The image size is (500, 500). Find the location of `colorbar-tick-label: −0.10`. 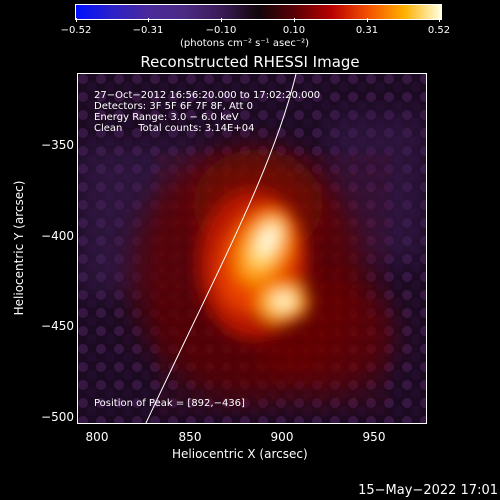

colorbar-tick-label: −0.10 is located at coordinates (221, 30).